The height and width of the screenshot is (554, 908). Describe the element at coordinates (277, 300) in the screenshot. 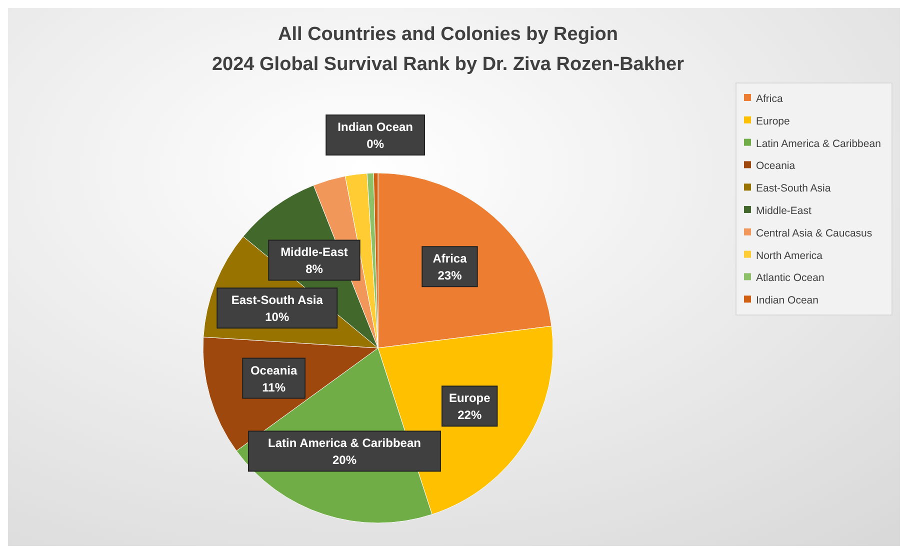

I see `slice-label: East-South Asia` at that location.